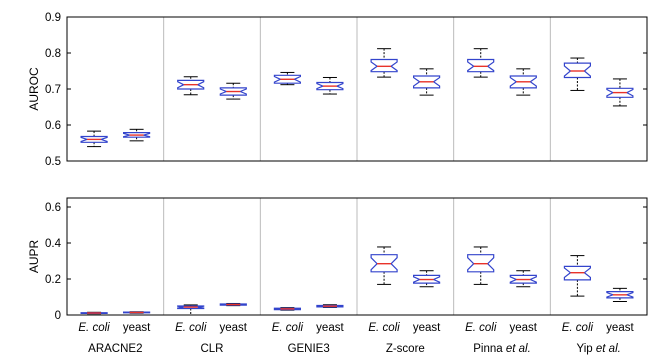 Image resolution: width=650 pixels, height=363 pixels. I want to click on x-group-label-part: Z-score, so click(405, 349).